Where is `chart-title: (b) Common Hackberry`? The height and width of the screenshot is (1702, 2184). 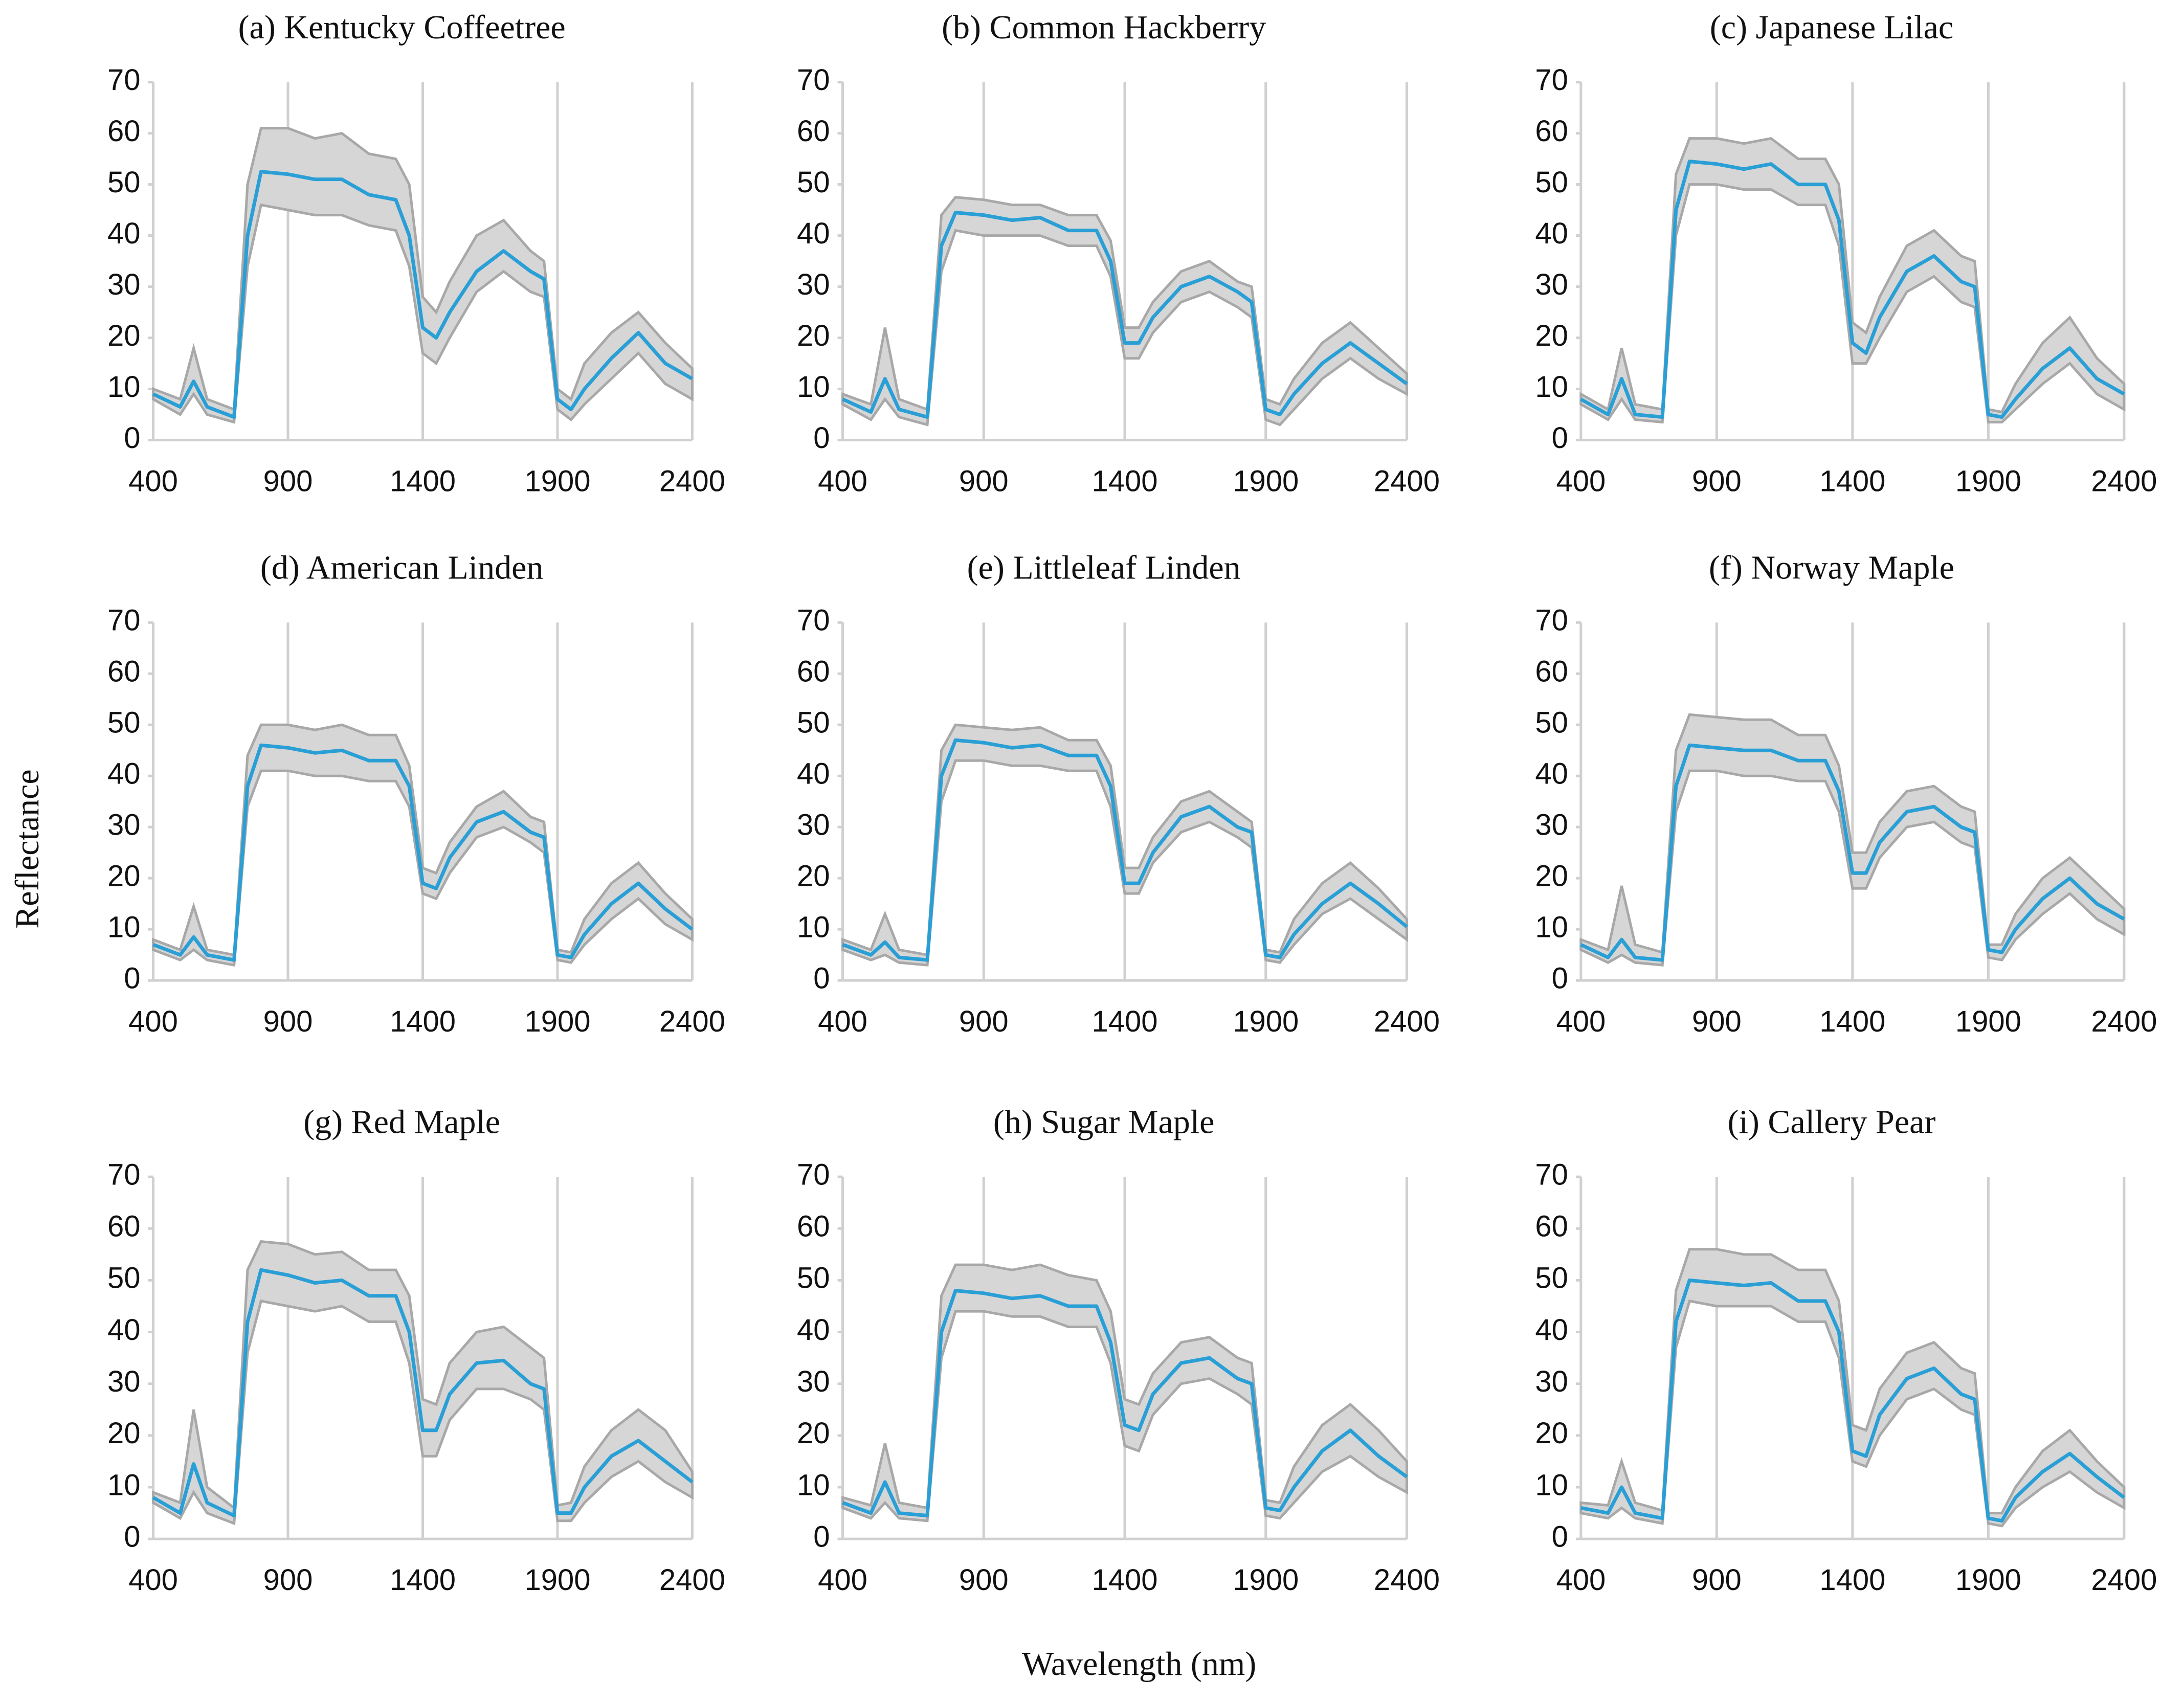 chart-title: (b) Common Hackberry is located at coordinates (1104, 28).